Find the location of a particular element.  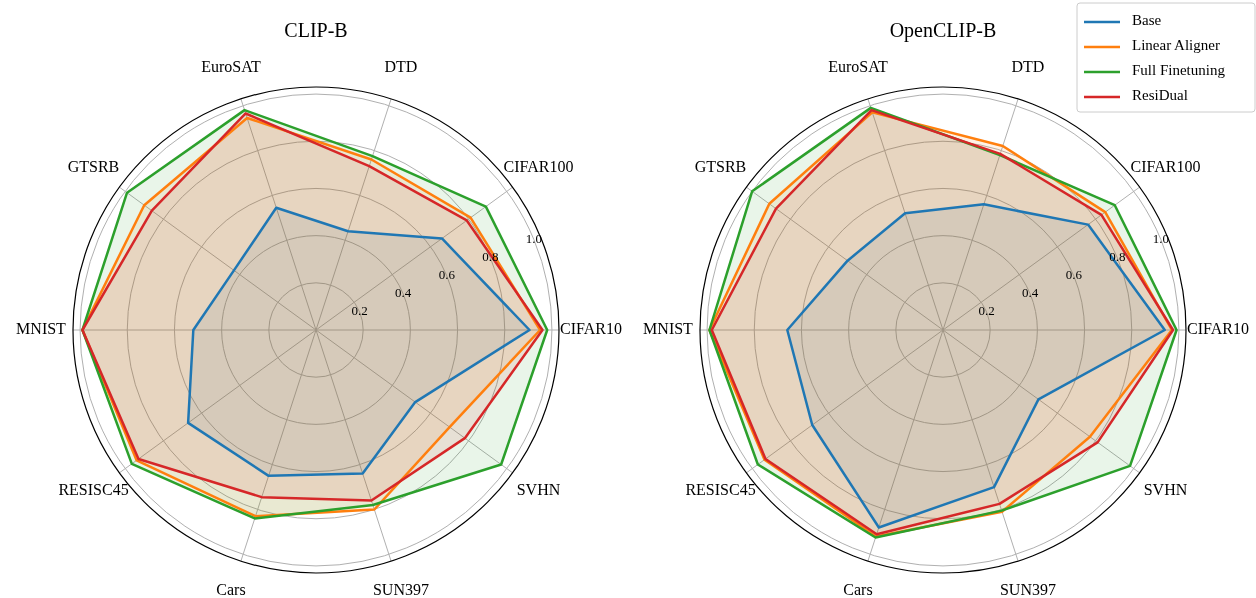

legend-label: Base is located at coordinates (1147, 20).